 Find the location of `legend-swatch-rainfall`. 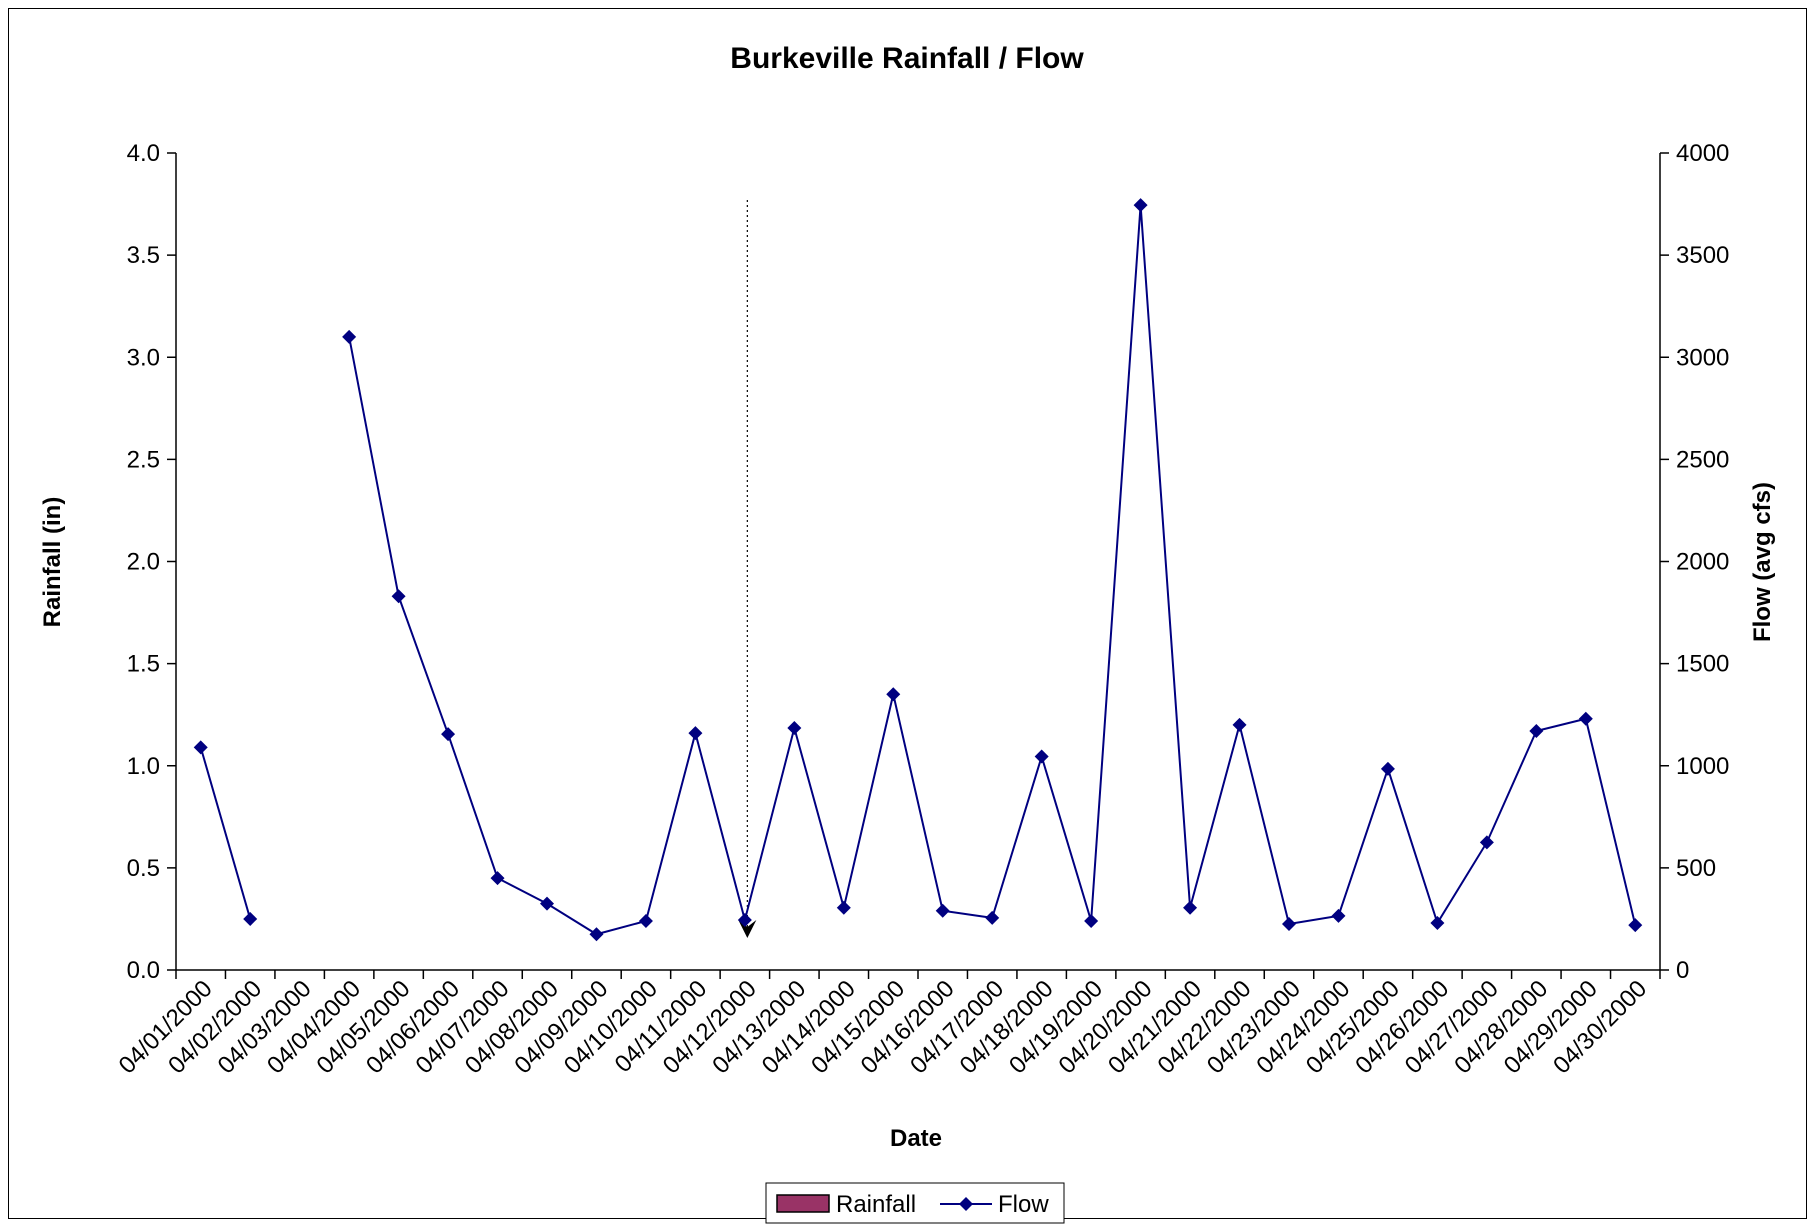

legend-swatch-rainfall is located at coordinates (803, 1203).